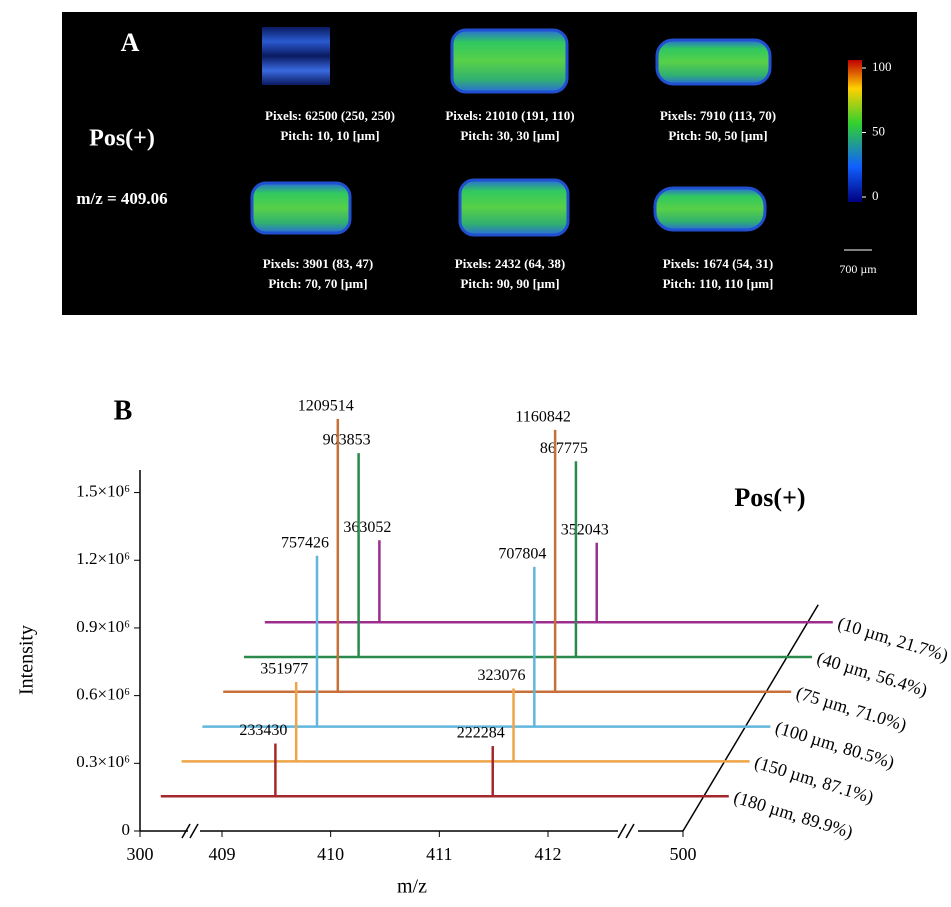 The width and height of the screenshot is (951, 907). I want to click on y-axis-label: Intensity, so click(27, 660).